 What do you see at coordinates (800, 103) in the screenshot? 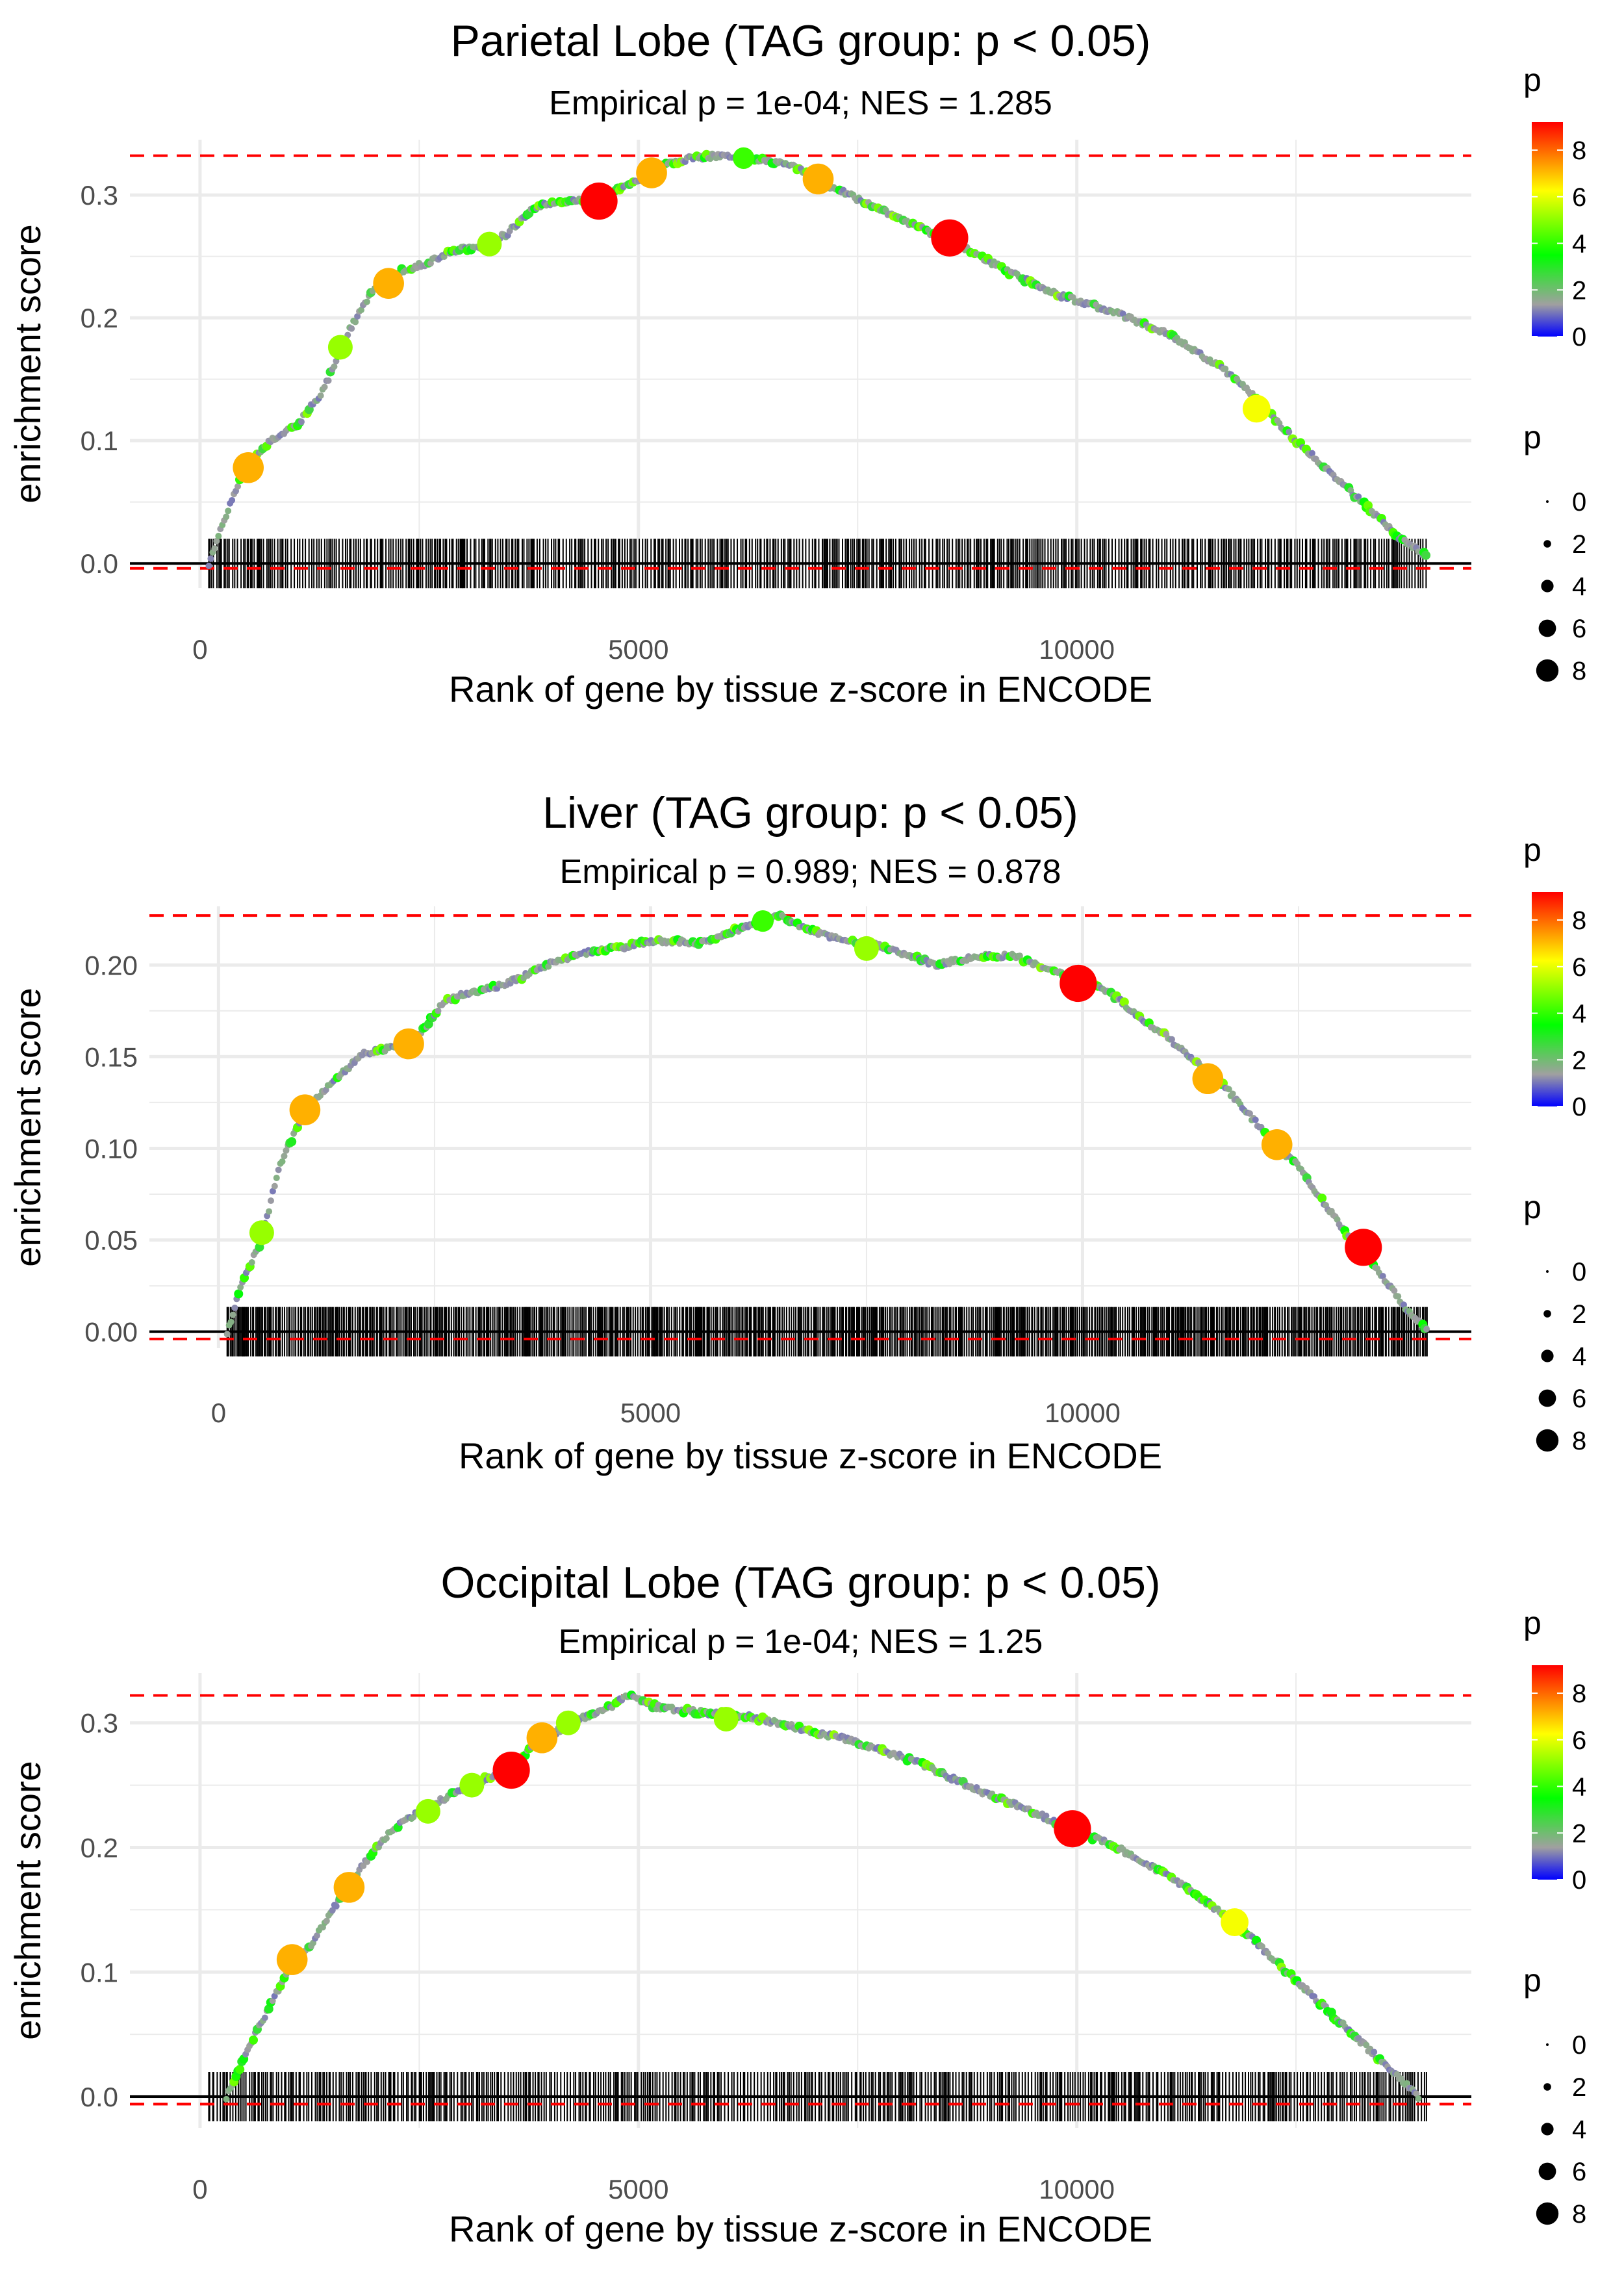
I see `chart-subtitle: Empirical p = 1e-04; NES = 1.285` at bounding box center [800, 103].